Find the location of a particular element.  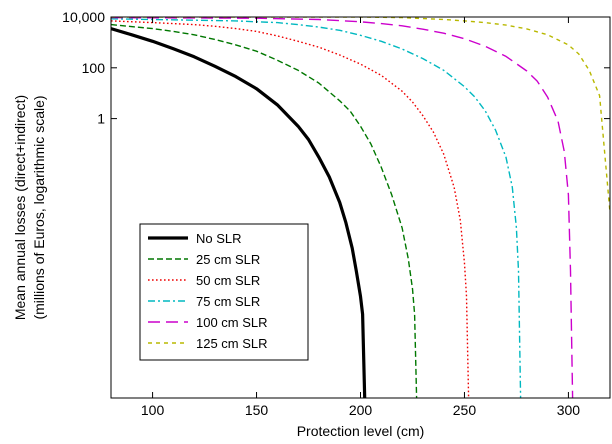

legend-label-25-cm-slr: 25 cm SLR is located at coordinates (228, 259).